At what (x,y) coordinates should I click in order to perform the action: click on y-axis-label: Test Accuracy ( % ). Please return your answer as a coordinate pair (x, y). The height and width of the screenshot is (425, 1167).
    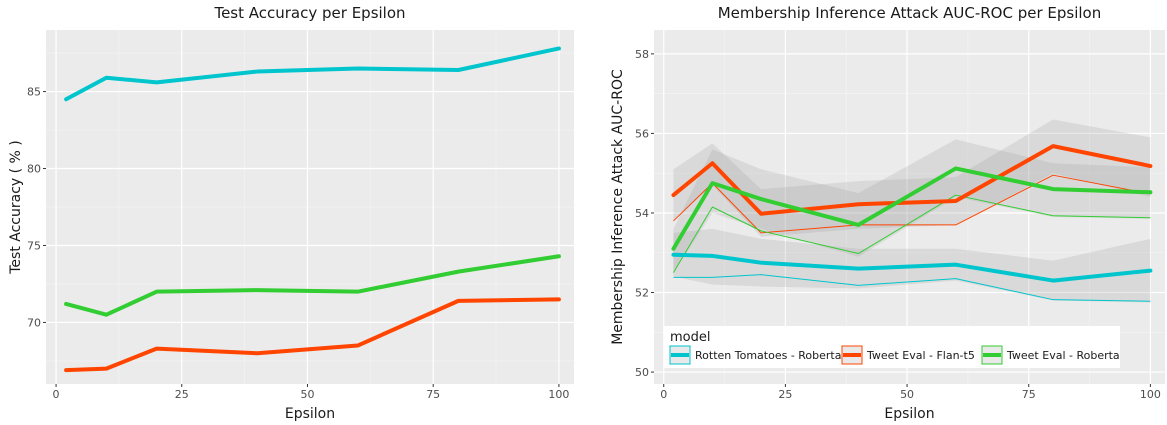
    Looking at the image, I should click on (16, 207).